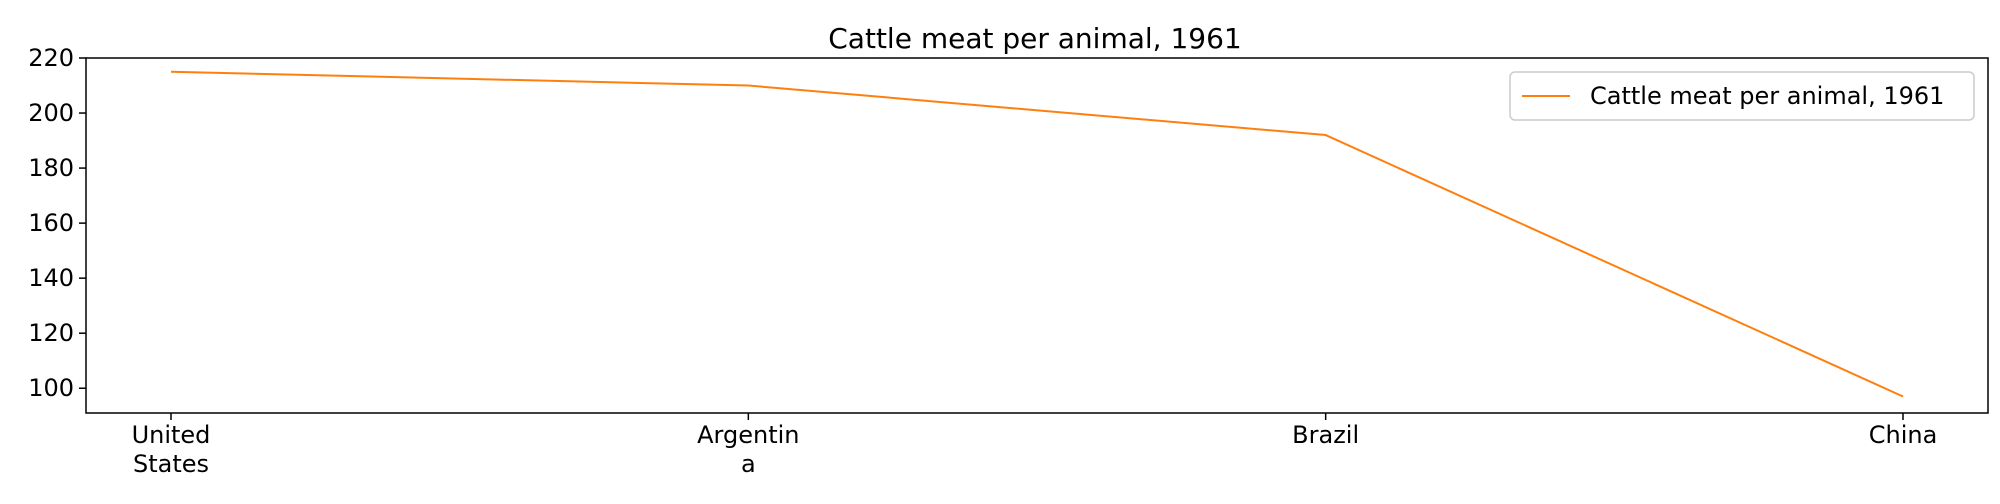 This screenshot has width=2000, height=504. I want to click on y-tick-label: 180, so click(51, 168).